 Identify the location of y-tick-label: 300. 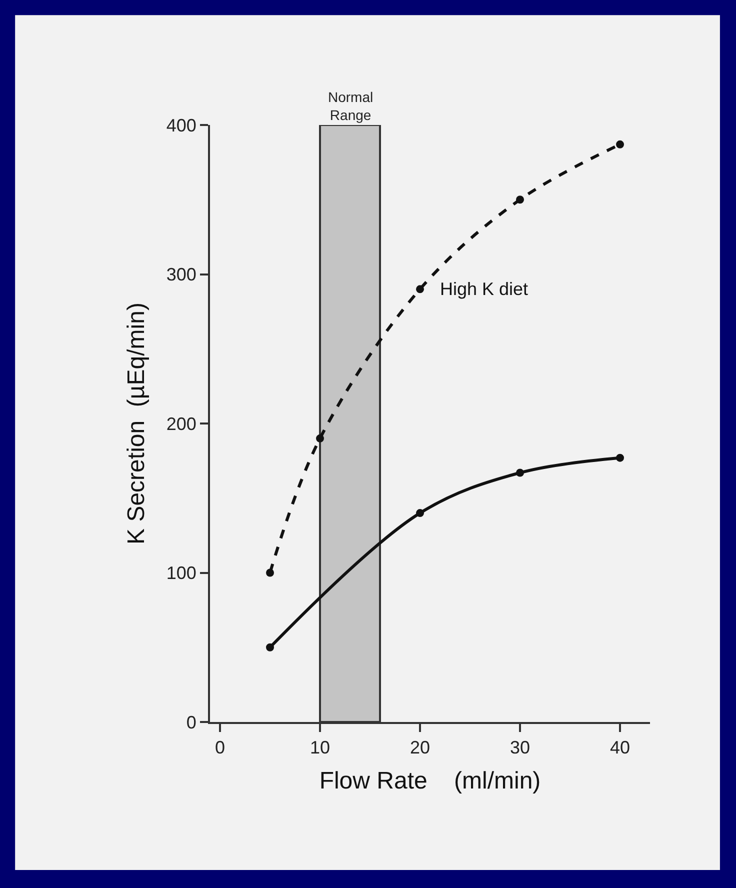
(181, 274).